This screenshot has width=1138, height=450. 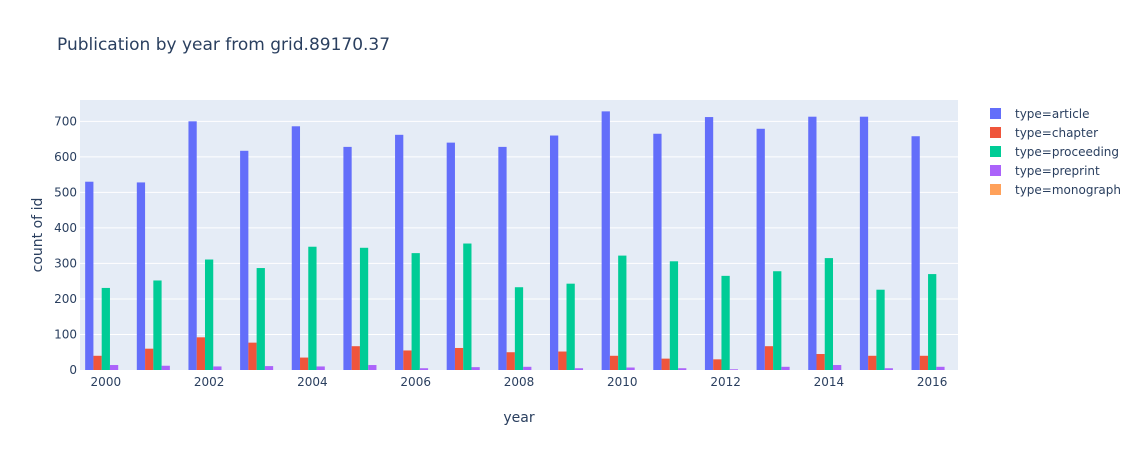 What do you see at coordinates (261, 319) in the screenshot?
I see `bar-proceeding-2003` at bounding box center [261, 319].